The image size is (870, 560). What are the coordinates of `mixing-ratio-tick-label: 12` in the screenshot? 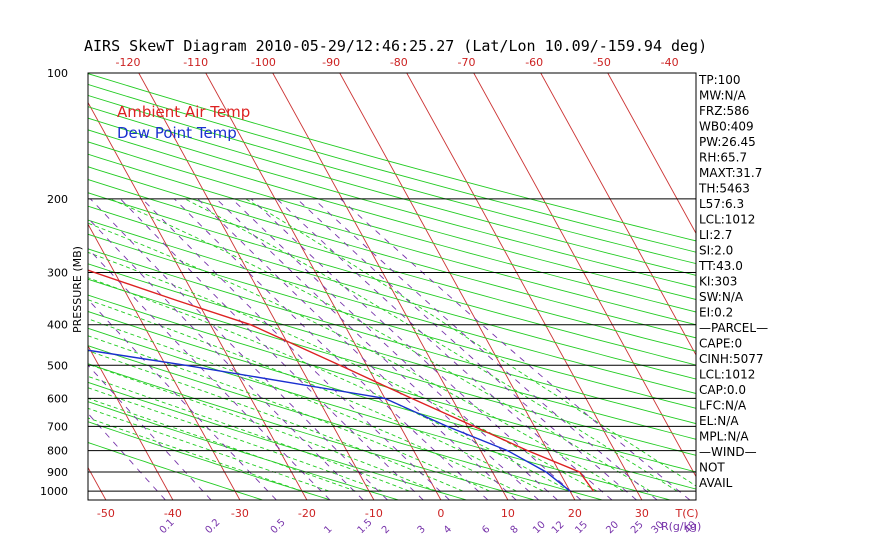 It's located at (558, 527).